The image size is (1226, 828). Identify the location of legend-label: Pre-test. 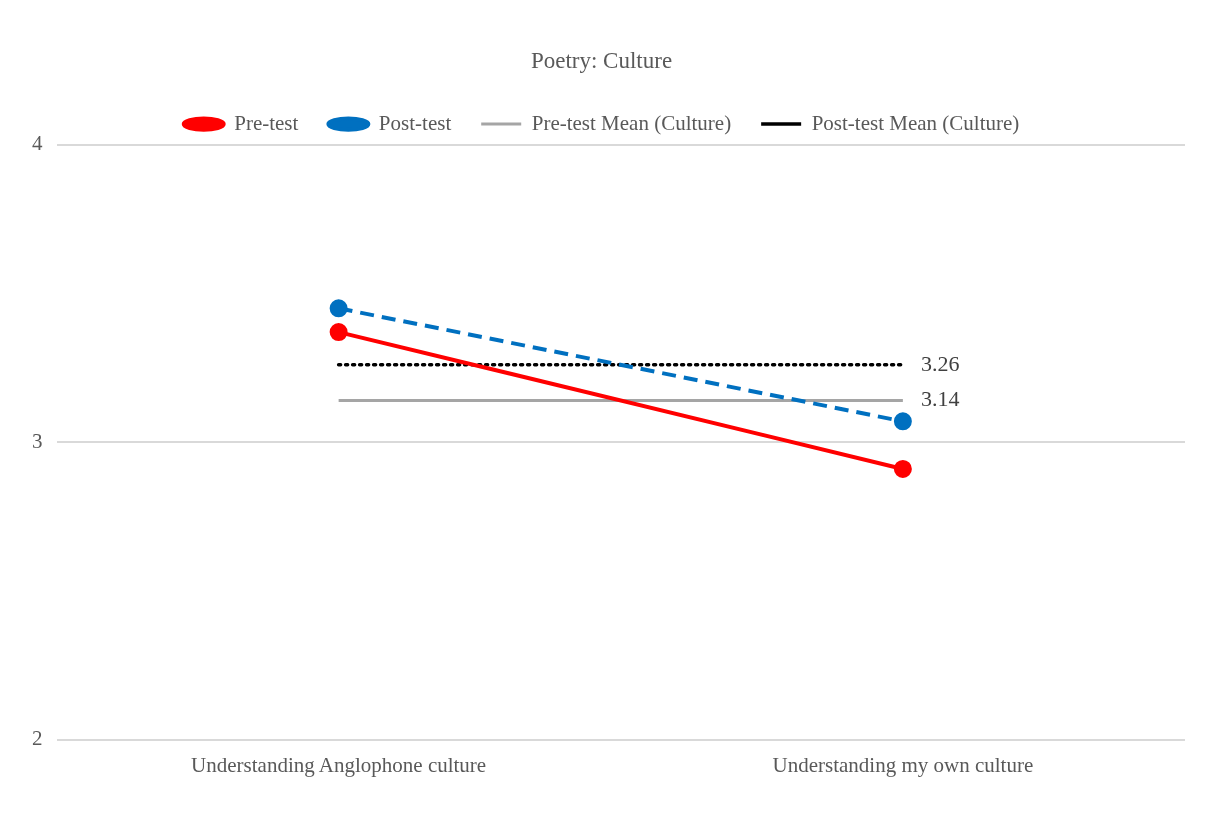
(266, 122).